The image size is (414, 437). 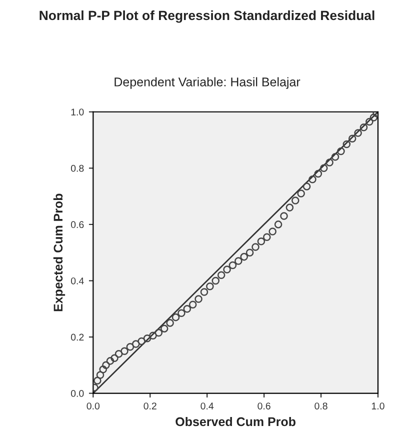 I want to click on y-tick-label: 1.0, so click(x=77, y=112).